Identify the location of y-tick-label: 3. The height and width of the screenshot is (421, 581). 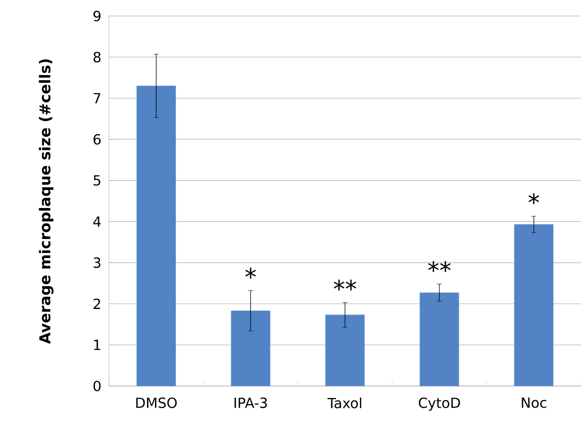
(97, 262).